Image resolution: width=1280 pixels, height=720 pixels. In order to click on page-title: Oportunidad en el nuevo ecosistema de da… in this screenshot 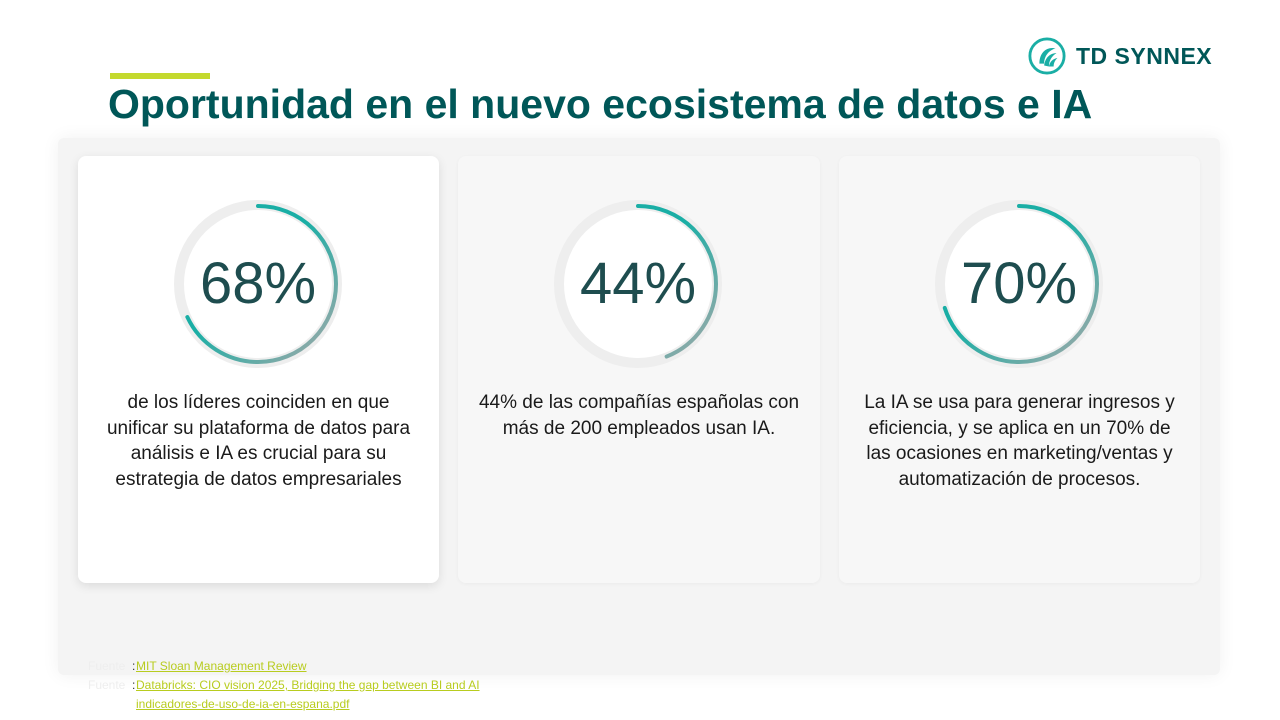, I will do `click(600, 104)`.